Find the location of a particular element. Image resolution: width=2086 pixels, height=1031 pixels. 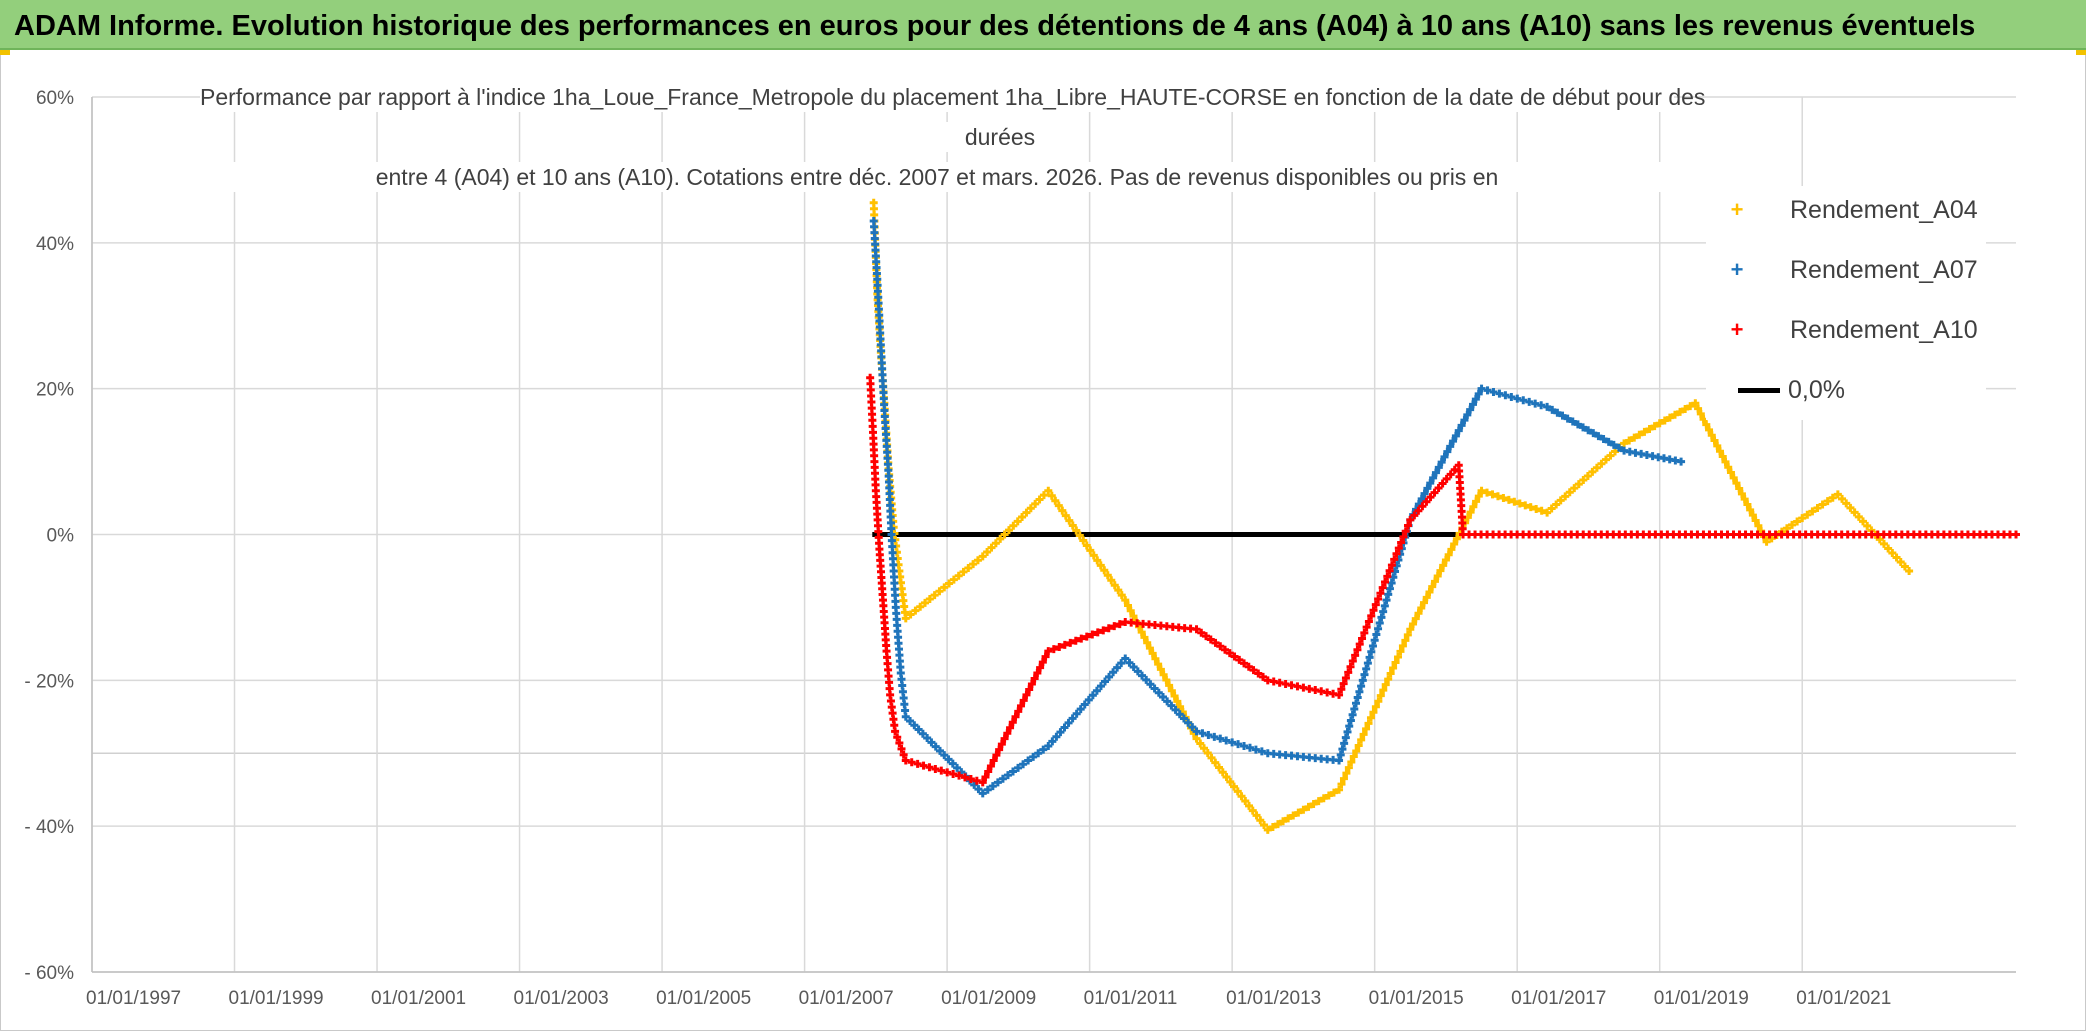

legend-label-zero: 0,0% is located at coordinates (1816, 390).